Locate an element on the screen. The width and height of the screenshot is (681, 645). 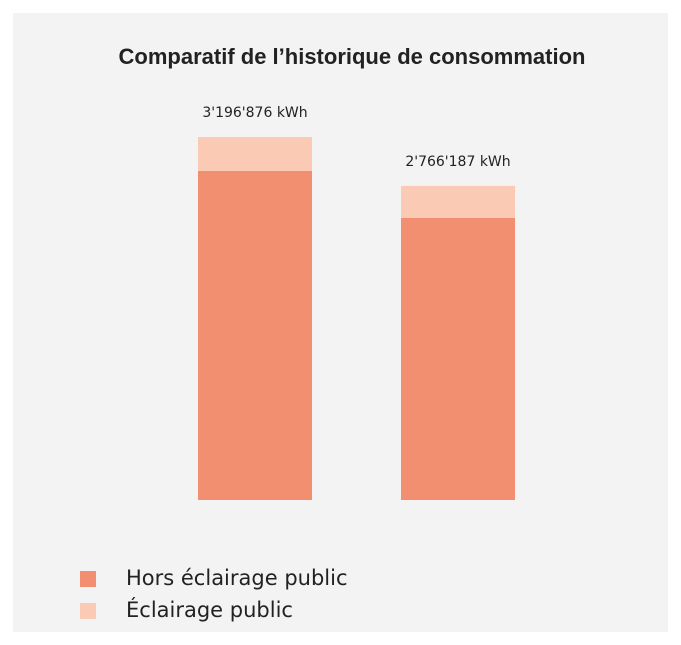
legend-label: Éclairage public is located at coordinates (209, 609).